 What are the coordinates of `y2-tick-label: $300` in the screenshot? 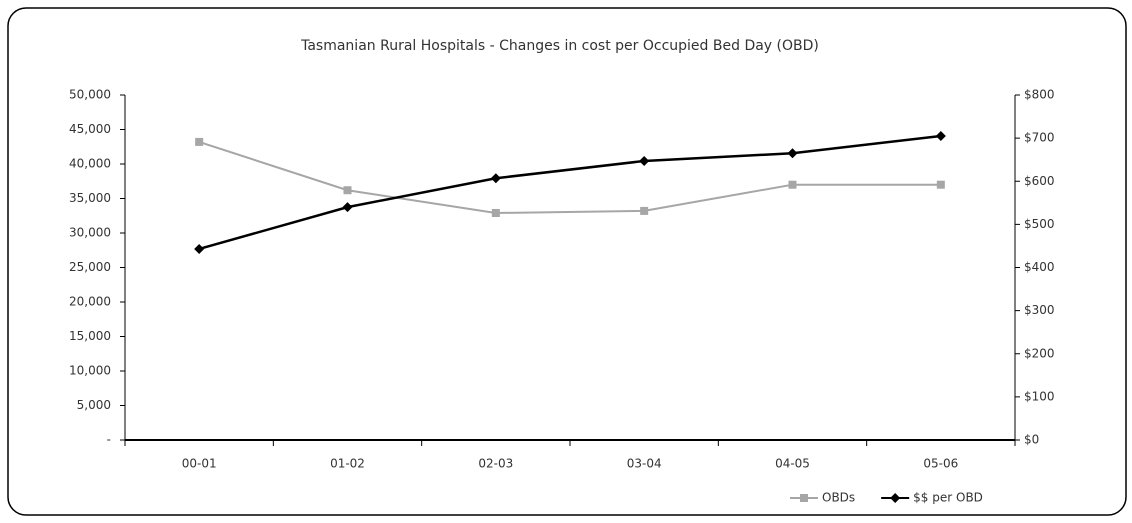 It's located at (1039, 310).